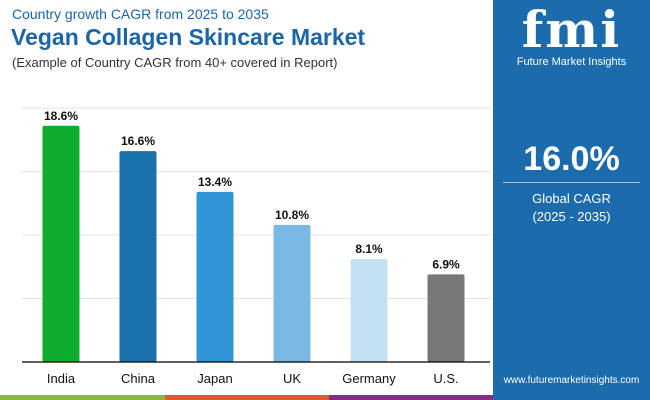 Image resolution: width=650 pixels, height=400 pixels. Describe the element at coordinates (571, 159) in the screenshot. I see `global-cagr-value: 16.0%` at that location.